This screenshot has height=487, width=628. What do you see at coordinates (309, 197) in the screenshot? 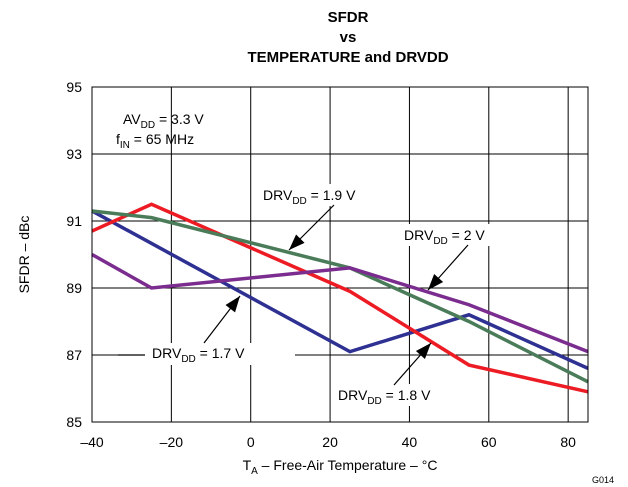
I see `series-label: DRVDD = 1.9 V` at bounding box center [309, 197].